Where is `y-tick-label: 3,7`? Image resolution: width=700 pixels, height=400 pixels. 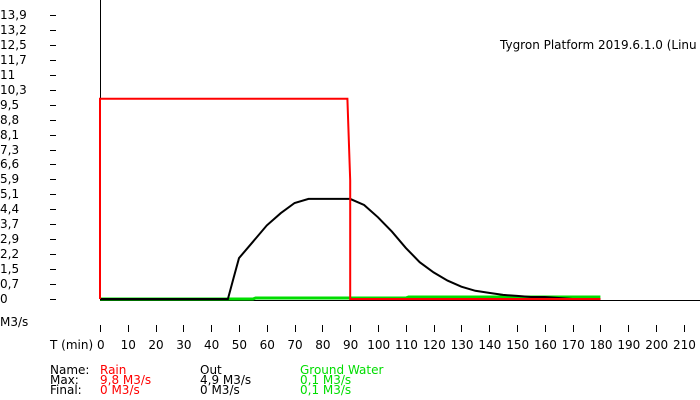 y-tick-label: 3,7 is located at coordinates (10, 224).